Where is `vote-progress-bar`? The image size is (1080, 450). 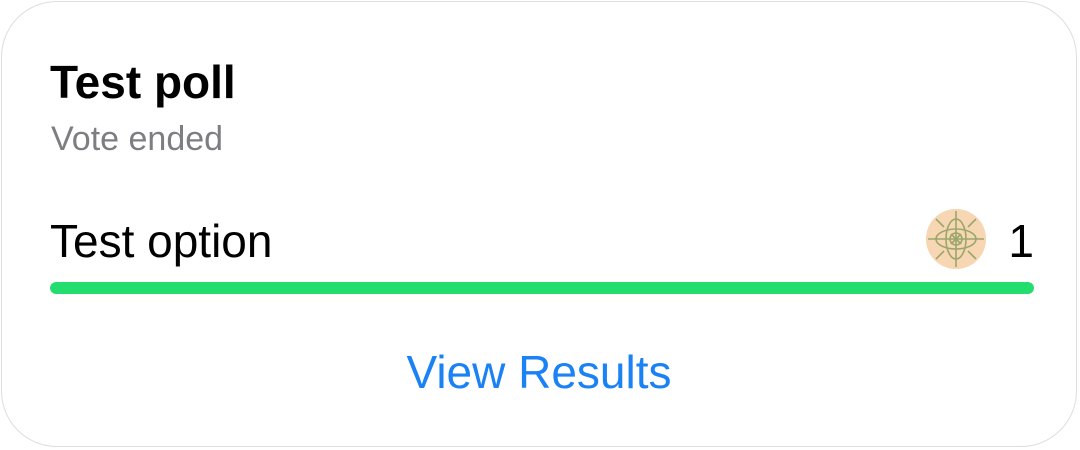 vote-progress-bar is located at coordinates (542, 288).